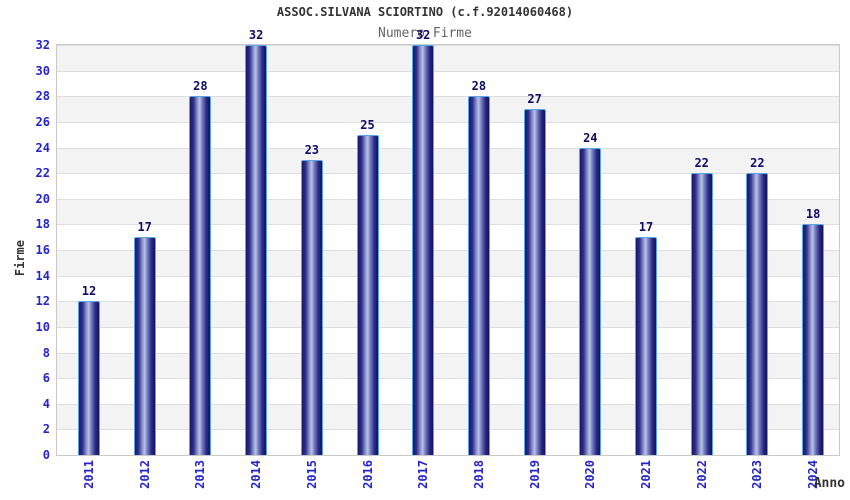 This screenshot has height=500, width=850. Describe the element at coordinates (42, 147) in the screenshot. I see `y-tick-label: 24` at that location.